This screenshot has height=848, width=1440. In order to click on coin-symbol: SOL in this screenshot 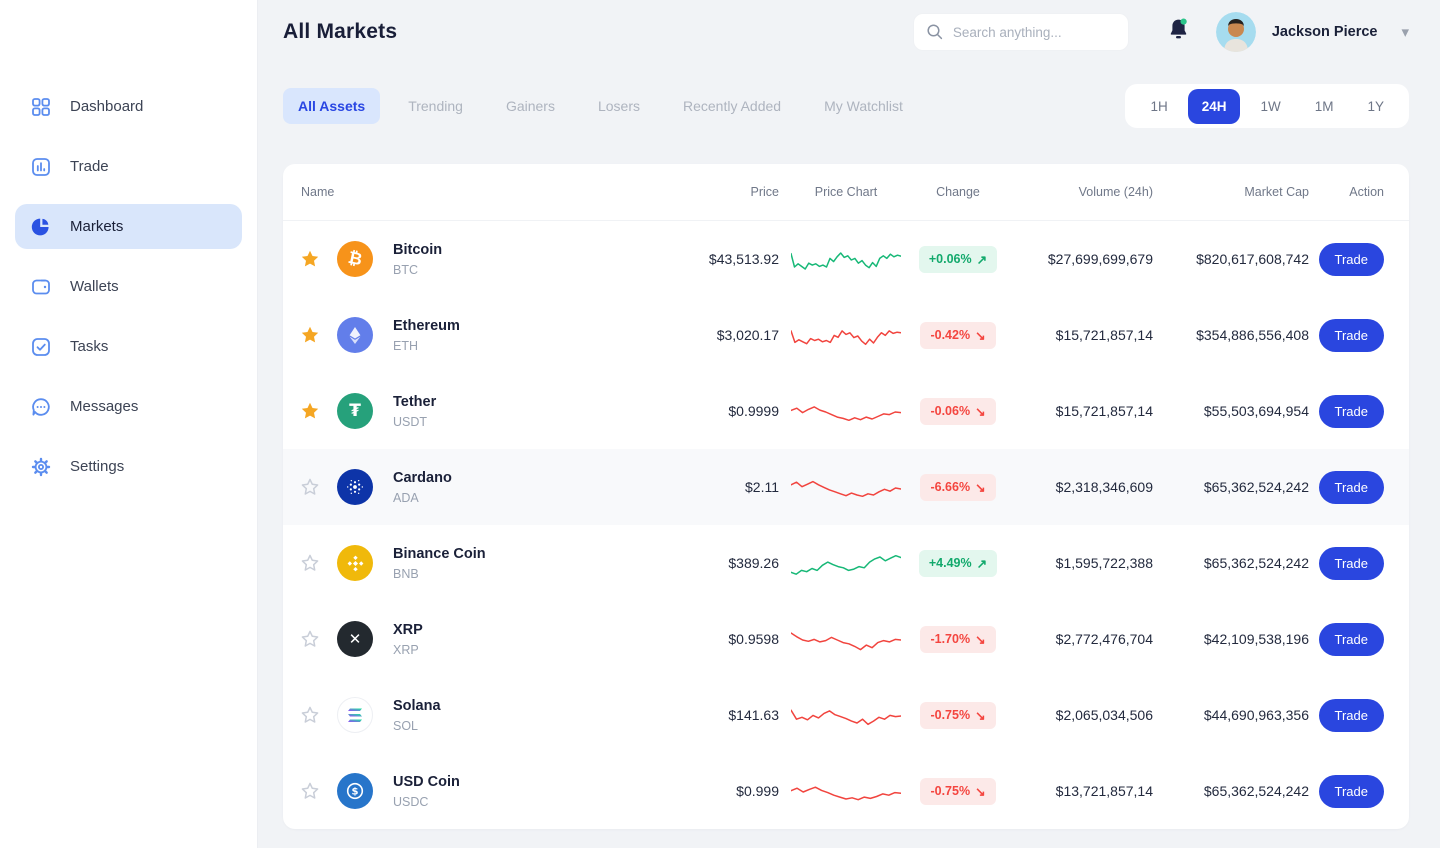, I will do `click(406, 725)`.